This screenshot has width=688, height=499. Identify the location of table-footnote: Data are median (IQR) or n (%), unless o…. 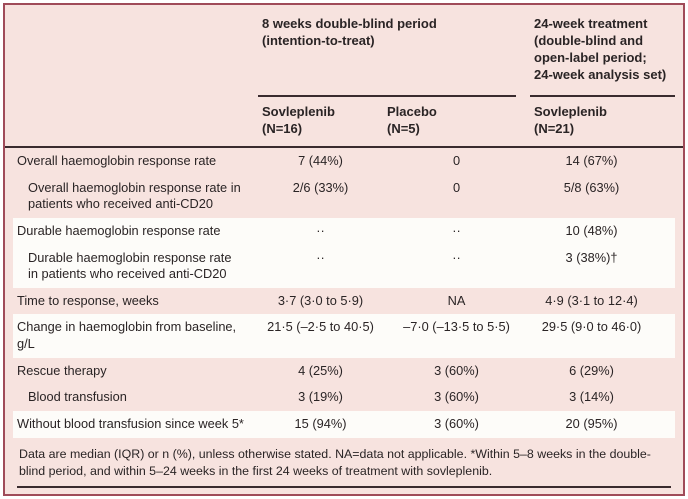
(335, 462).